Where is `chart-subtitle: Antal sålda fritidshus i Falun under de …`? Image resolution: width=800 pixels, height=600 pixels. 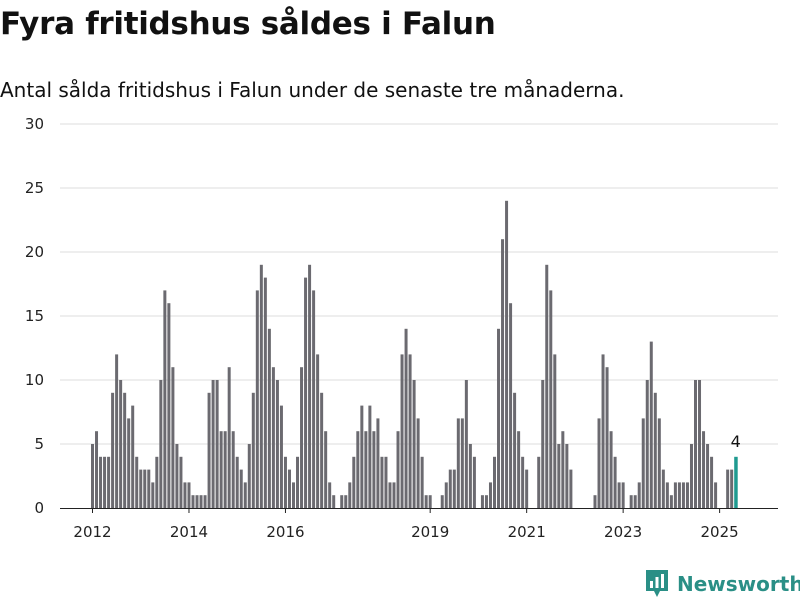
chart-subtitle: Antal sålda fritidshus i Falun under de … is located at coordinates (312, 90).